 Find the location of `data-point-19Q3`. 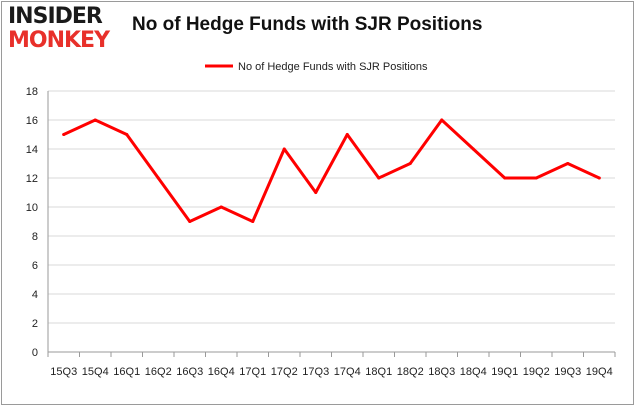

data-point-19Q3 is located at coordinates (568, 163).